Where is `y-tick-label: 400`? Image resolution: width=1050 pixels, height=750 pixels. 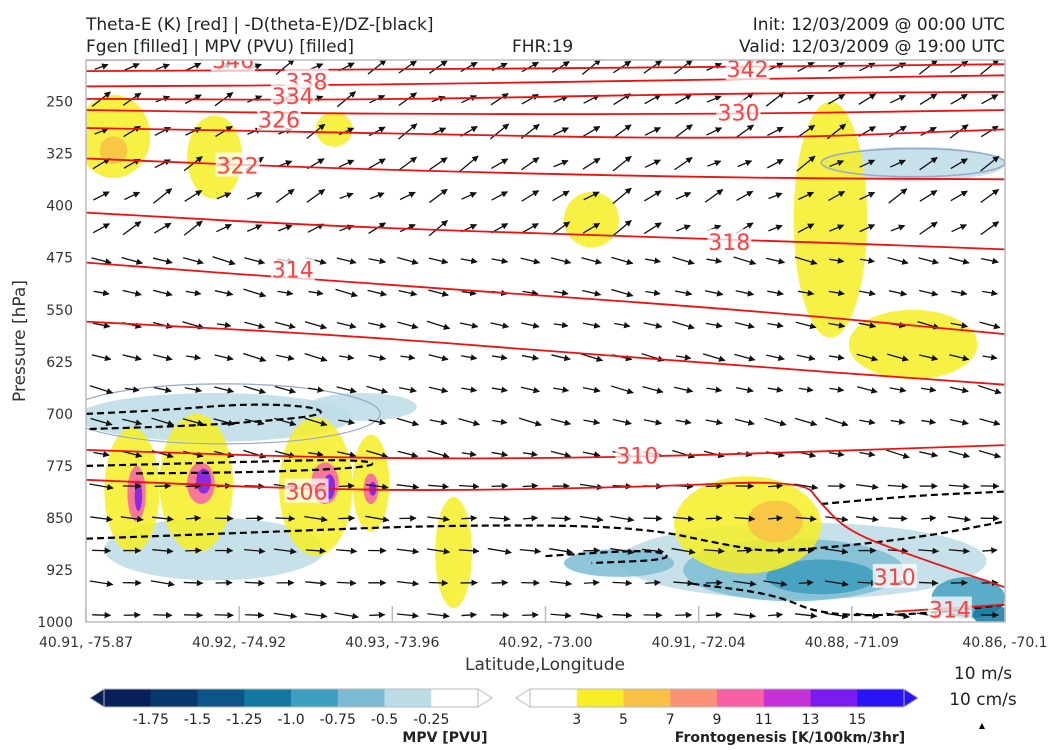
y-tick-label: 400 is located at coordinates (59, 207).